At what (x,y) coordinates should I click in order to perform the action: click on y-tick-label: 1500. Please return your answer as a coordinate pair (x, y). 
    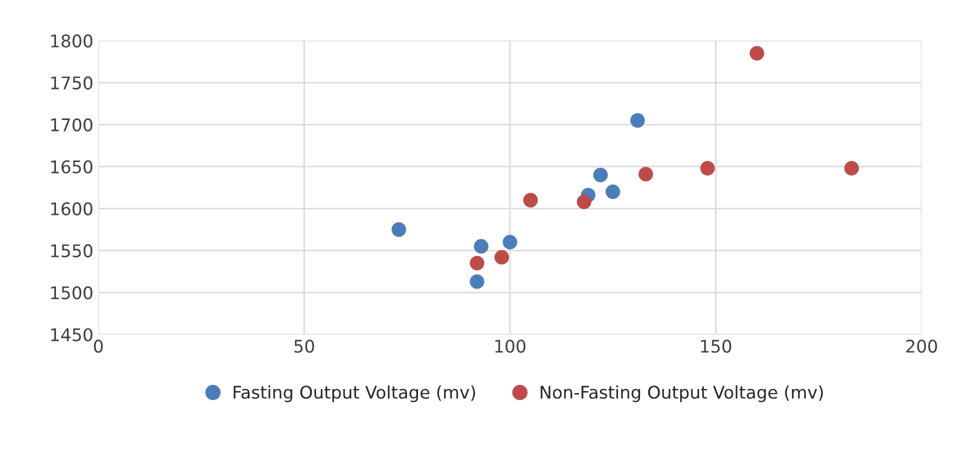
    Looking at the image, I should click on (71, 293).